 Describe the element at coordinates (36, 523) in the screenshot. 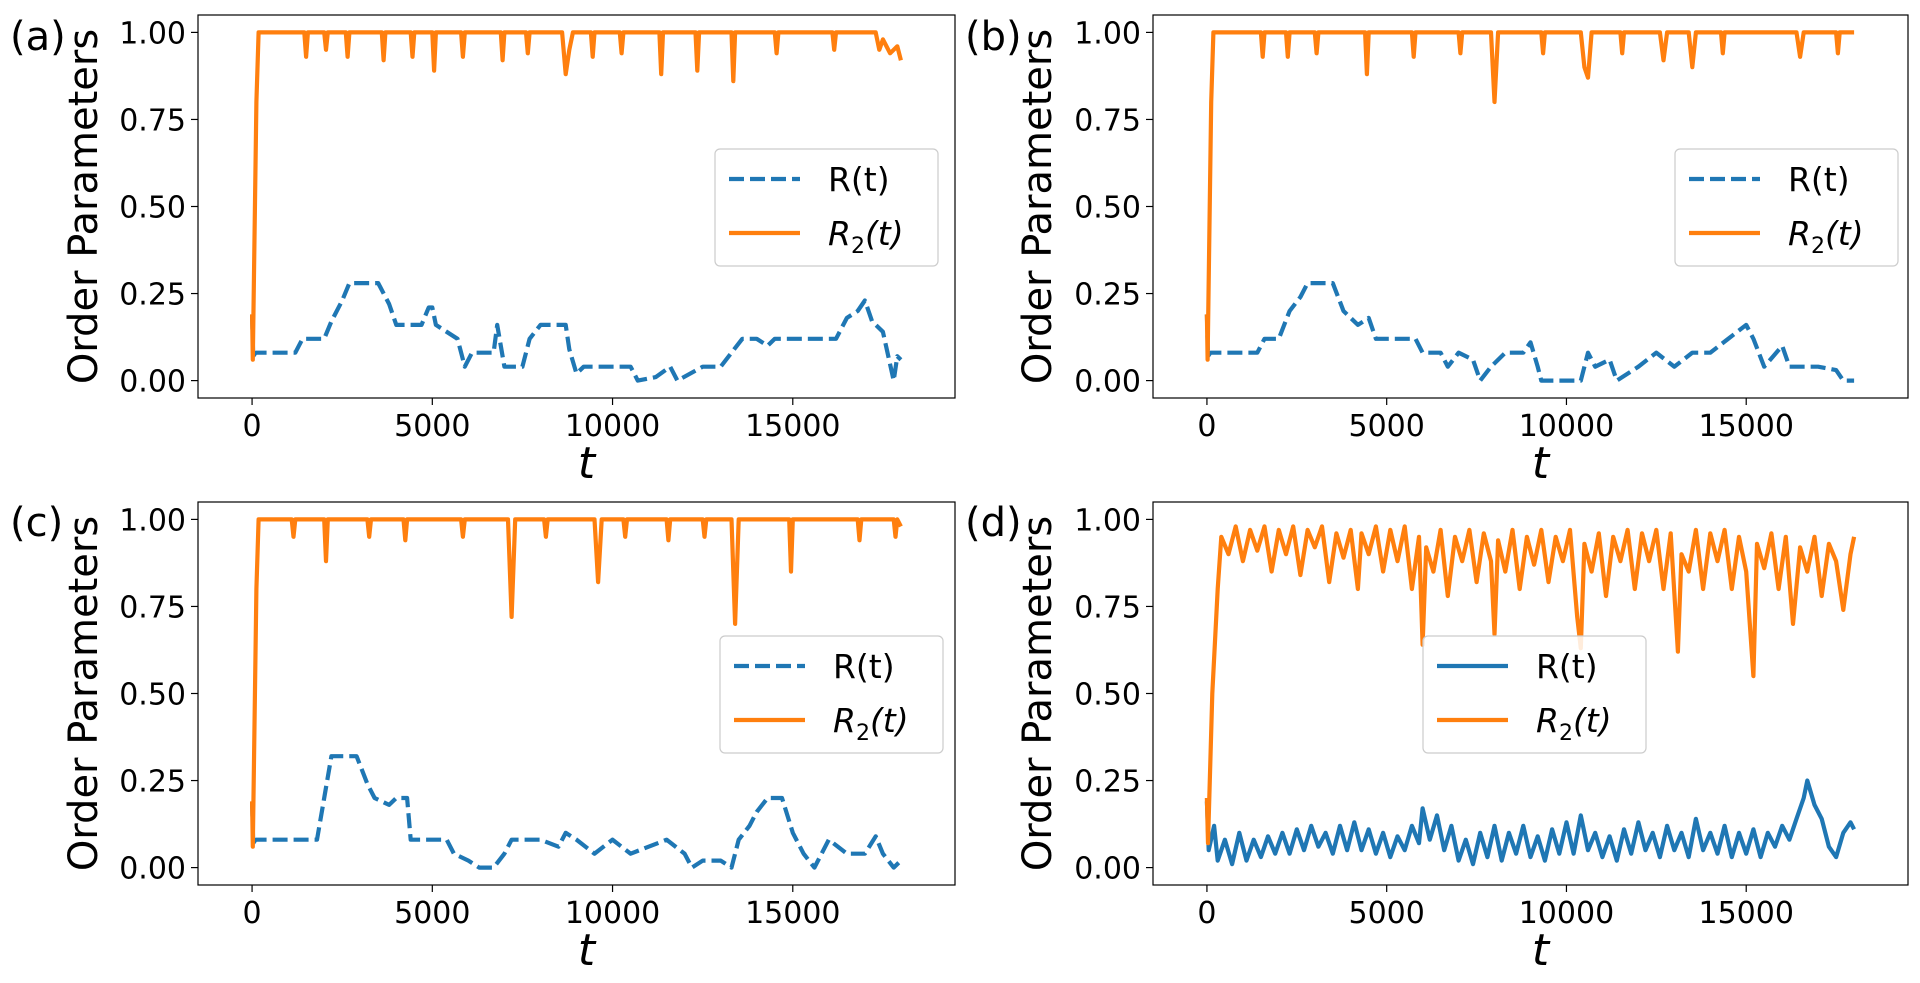

I see `panel-letter: (c)` at that location.